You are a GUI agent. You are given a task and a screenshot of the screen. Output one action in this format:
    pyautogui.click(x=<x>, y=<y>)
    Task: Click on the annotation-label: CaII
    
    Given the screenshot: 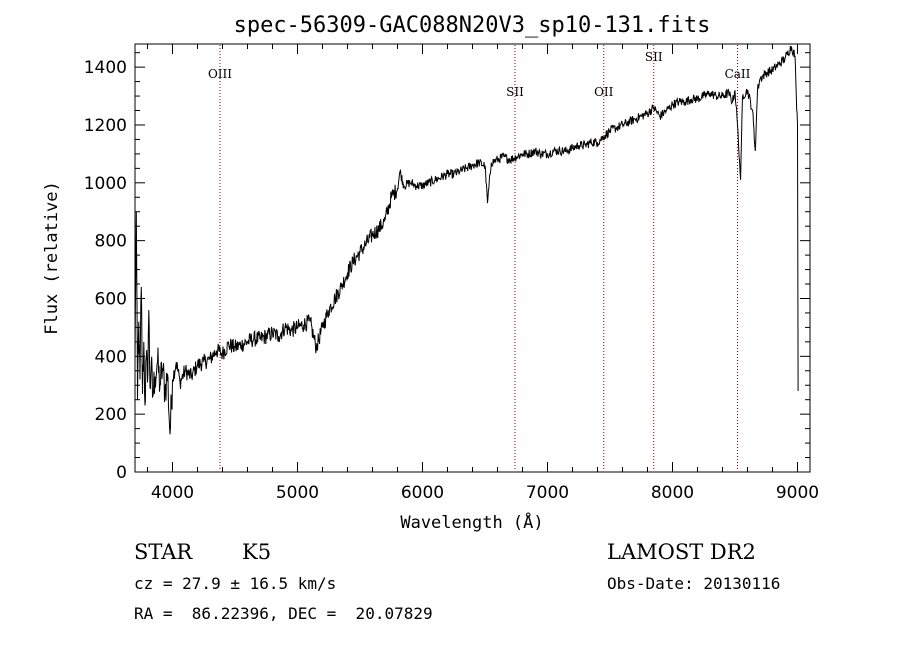 What is the action you would take?
    pyautogui.click(x=738, y=74)
    